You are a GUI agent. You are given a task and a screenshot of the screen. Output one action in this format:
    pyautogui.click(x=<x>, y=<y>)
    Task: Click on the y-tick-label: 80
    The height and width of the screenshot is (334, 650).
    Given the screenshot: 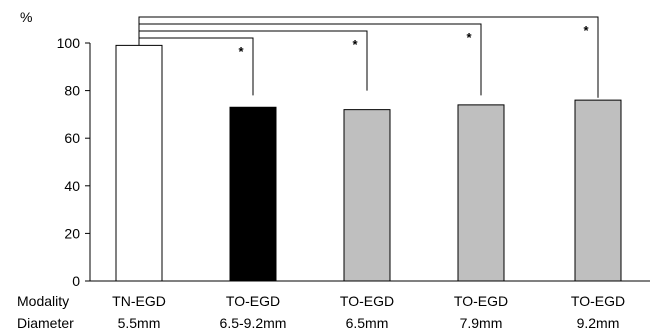 What is the action you would take?
    pyautogui.click(x=72, y=91)
    